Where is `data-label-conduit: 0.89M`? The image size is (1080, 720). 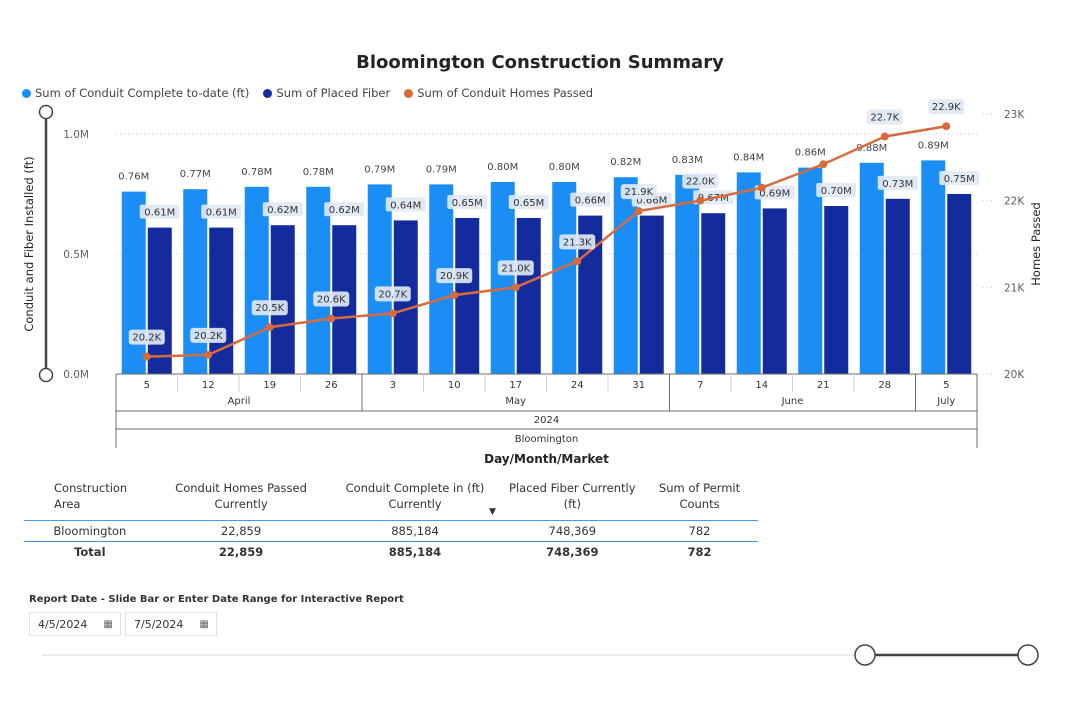 data-label-conduit: 0.89M is located at coordinates (933, 145).